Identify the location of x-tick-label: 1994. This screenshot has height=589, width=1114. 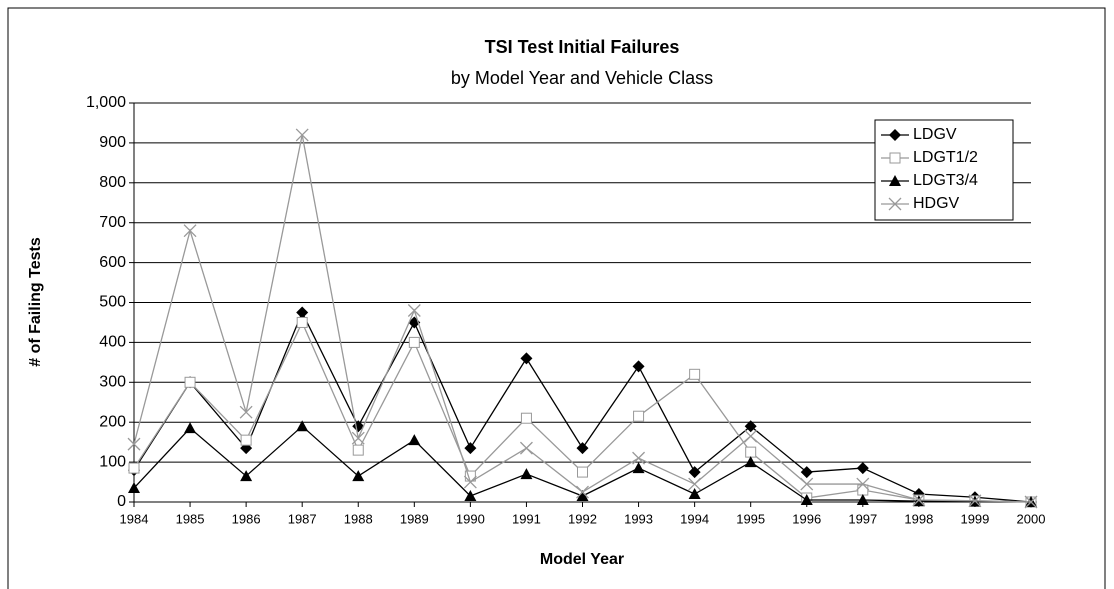
(694, 518).